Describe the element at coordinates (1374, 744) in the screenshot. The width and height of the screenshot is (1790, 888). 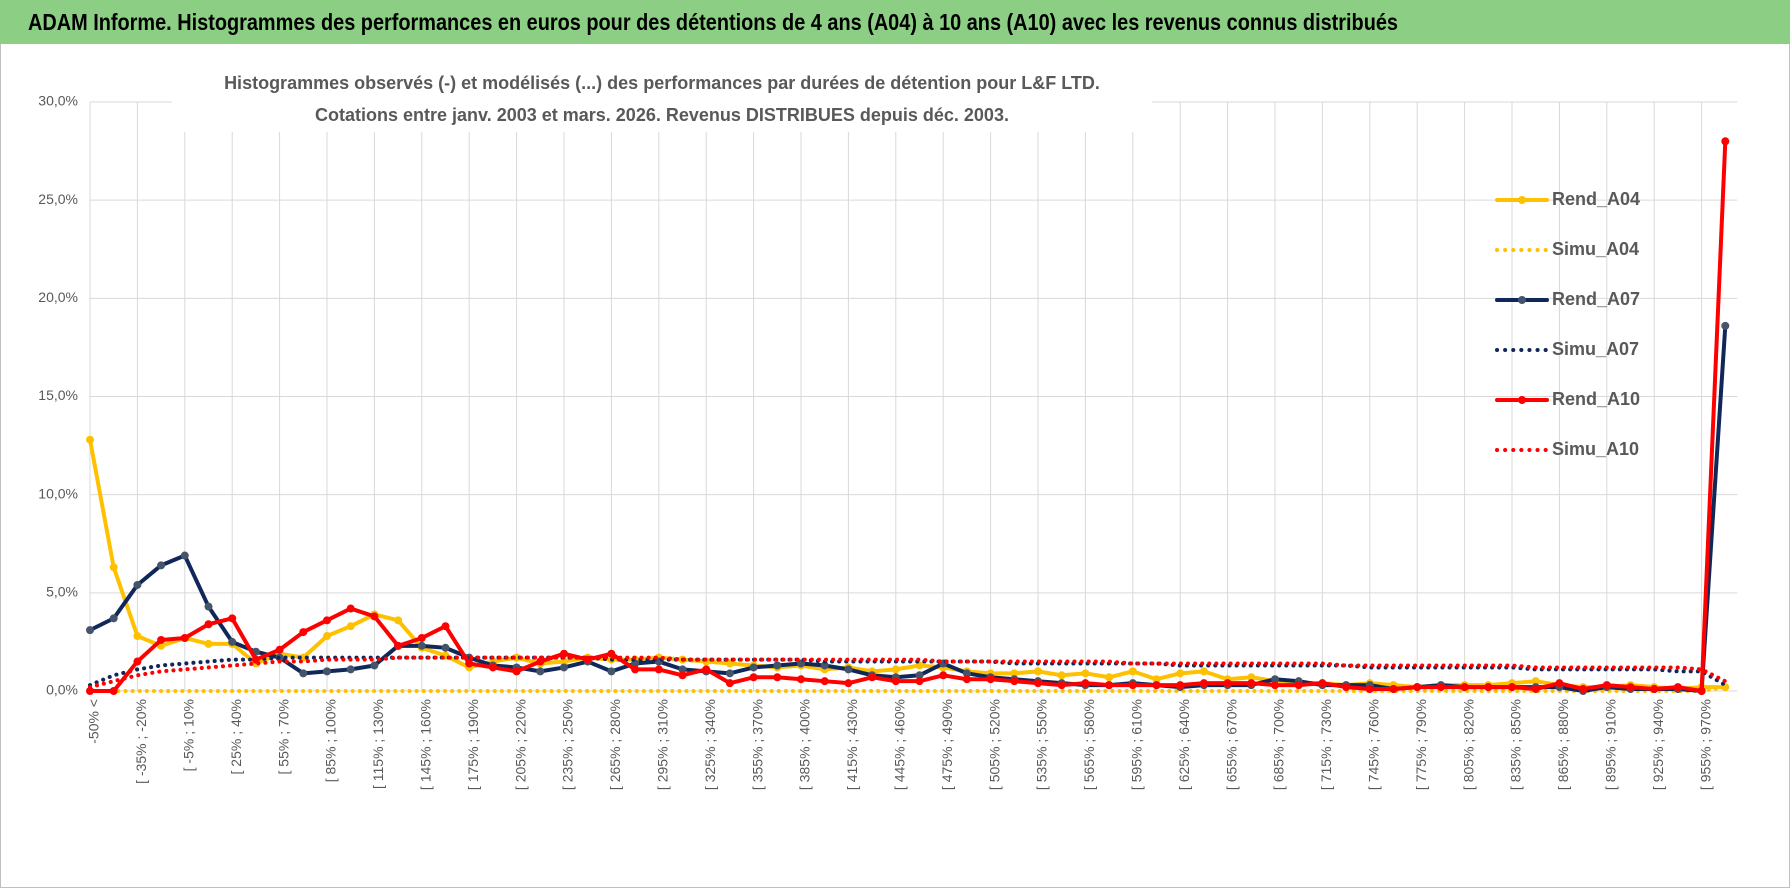
I see `x-tick-label: [ 745% ; 760%` at that location.